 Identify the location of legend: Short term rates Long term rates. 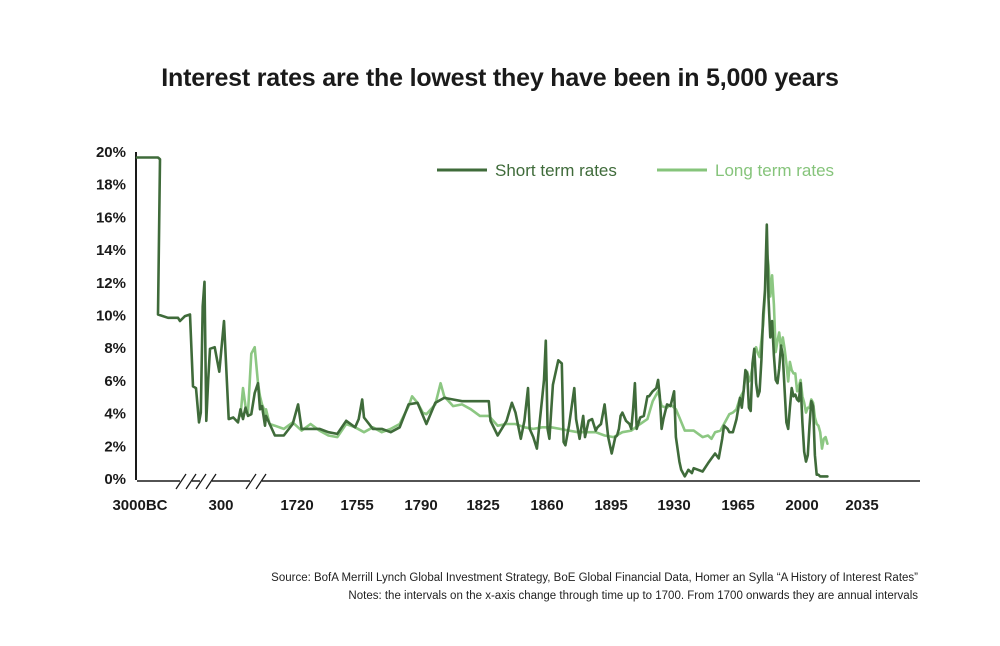
(635, 170).